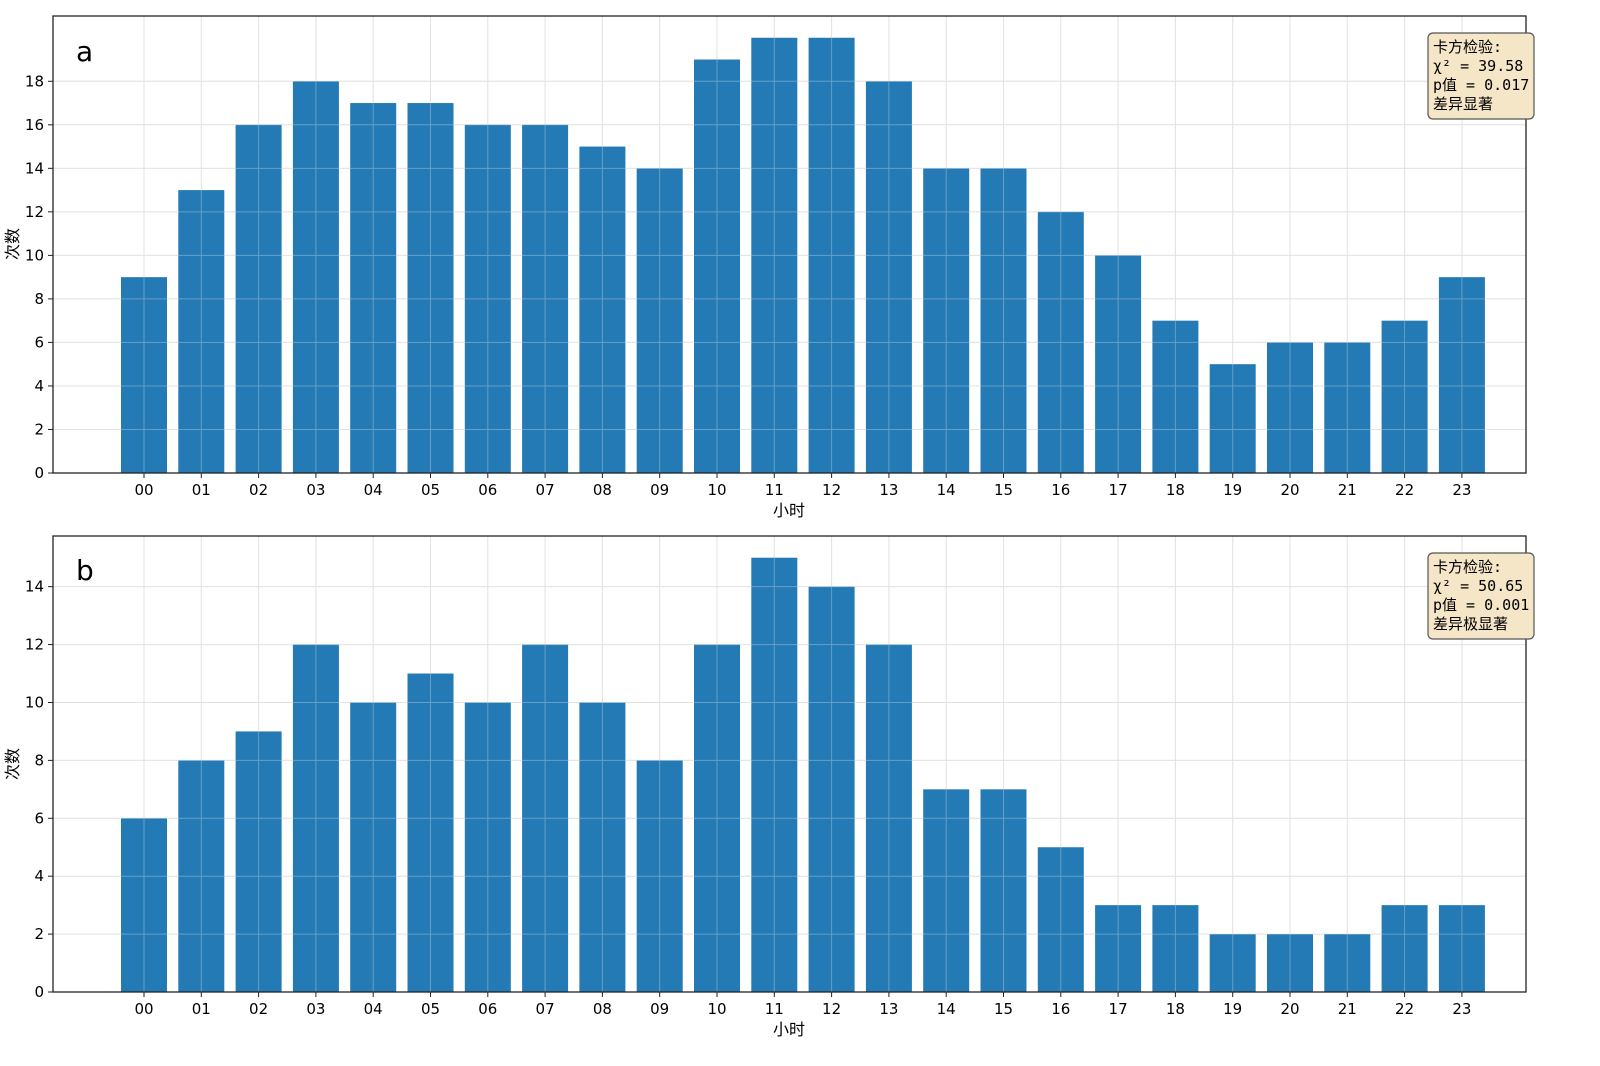 Image resolution: width=1600 pixels, height=1066 pixels. What do you see at coordinates (1404, 490) in the screenshot?
I see `x-tick-label: 22` at bounding box center [1404, 490].